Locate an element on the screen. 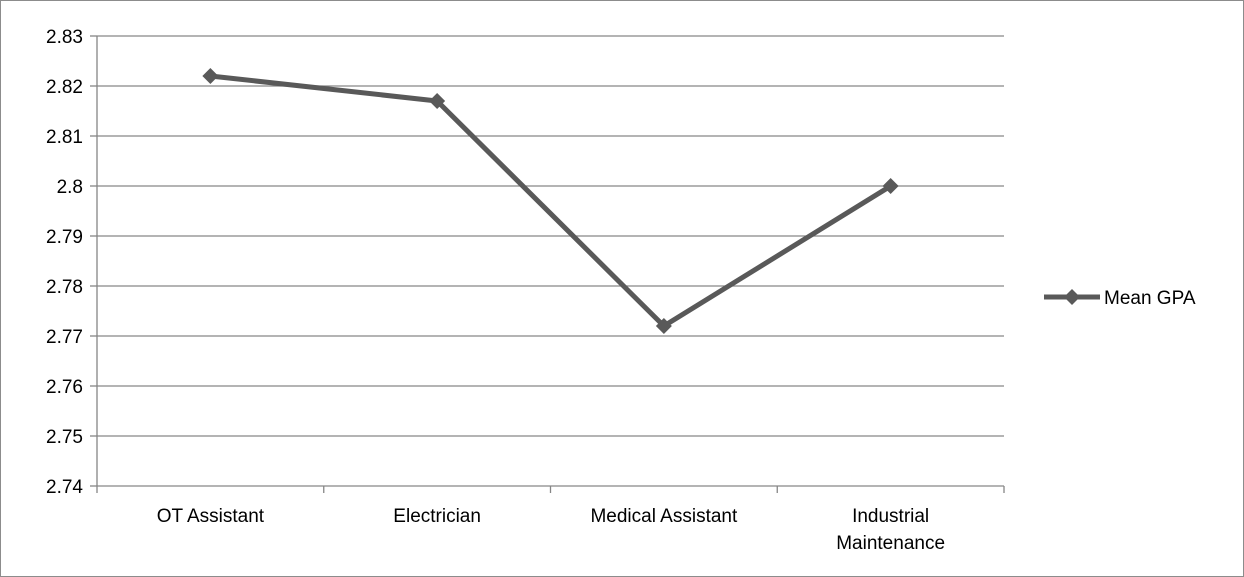 The image size is (1244, 577). x-tick-label: Industrial Maintenance is located at coordinates (890, 530).